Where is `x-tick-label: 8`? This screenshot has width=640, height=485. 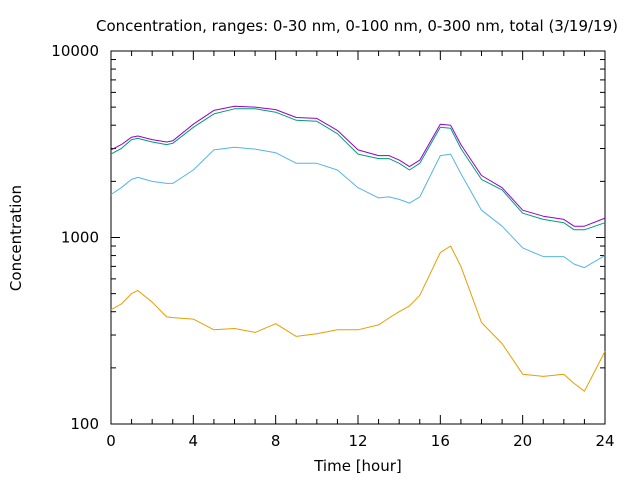
x-tick-label: 8 is located at coordinates (276, 441).